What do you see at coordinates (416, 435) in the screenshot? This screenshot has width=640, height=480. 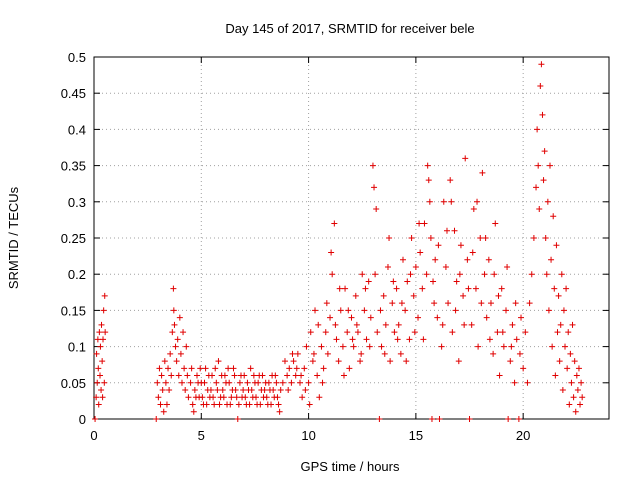 I see `x-tick-label: 15` at bounding box center [416, 435].